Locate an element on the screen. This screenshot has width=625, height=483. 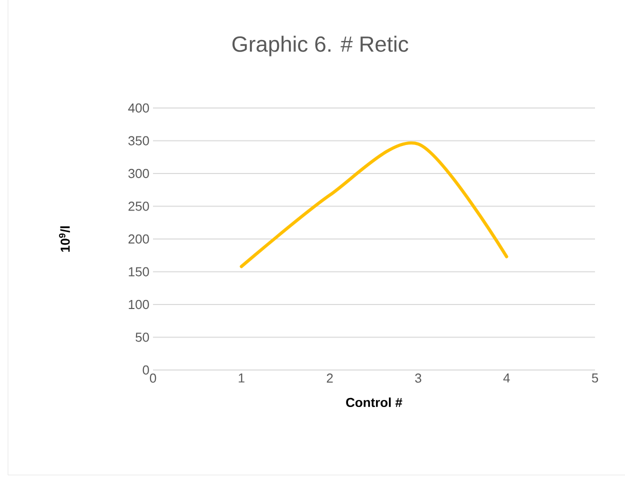
y-tick-label: 350 is located at coordinates (138, 141).